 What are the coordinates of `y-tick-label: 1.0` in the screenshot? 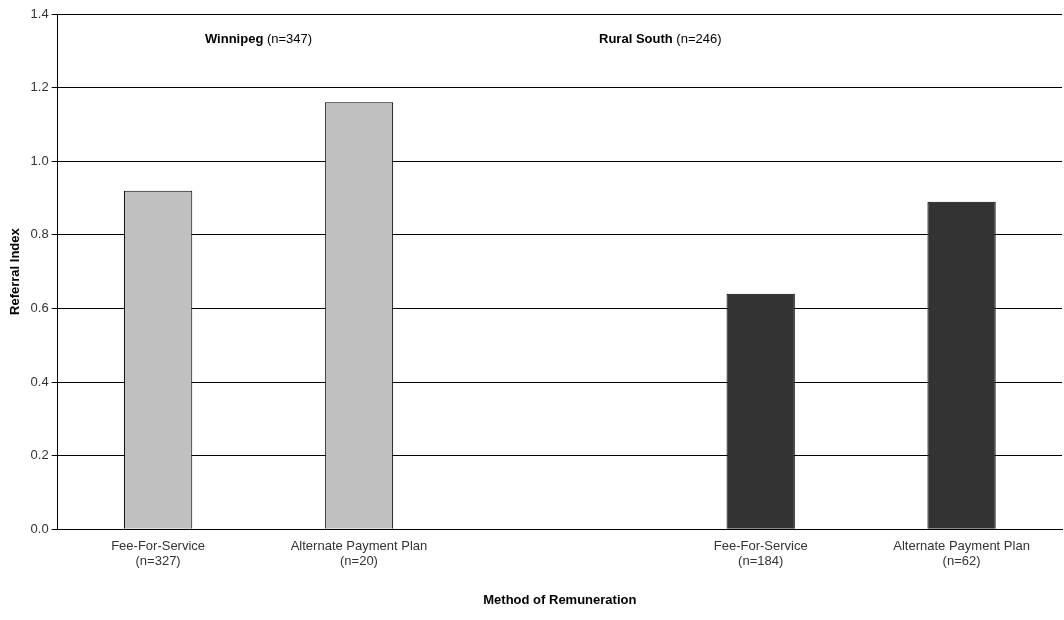 It's located at (39, 160).